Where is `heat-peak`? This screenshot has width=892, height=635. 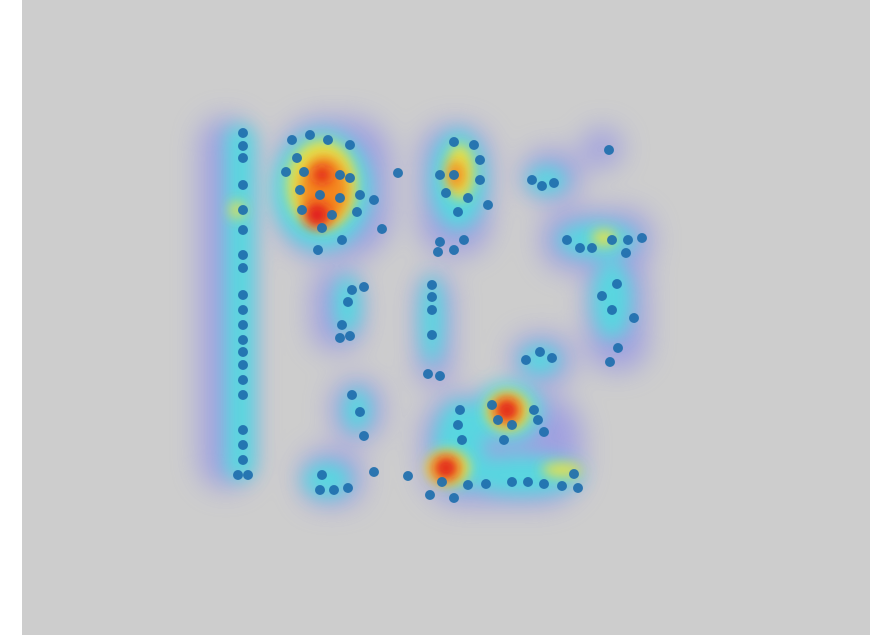 heat-peak is located at coordinates (411, 322).